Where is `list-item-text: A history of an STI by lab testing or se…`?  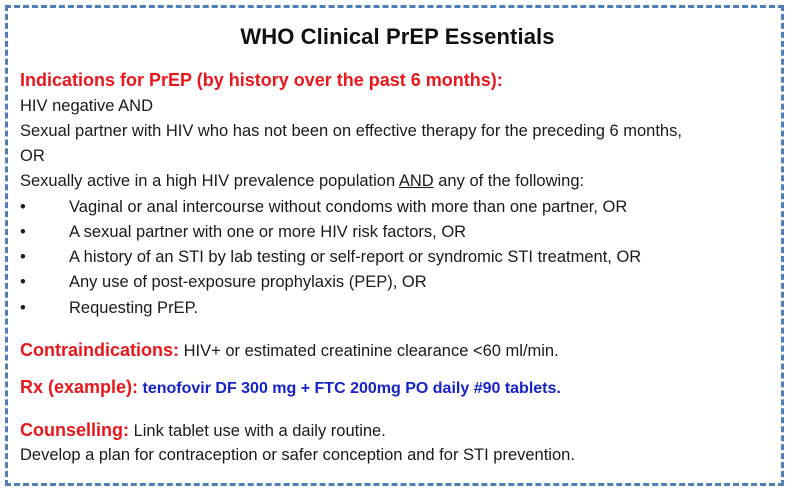 list-item-text: A history of an STI by lab testing or se… is located at coordinates (355, 257).